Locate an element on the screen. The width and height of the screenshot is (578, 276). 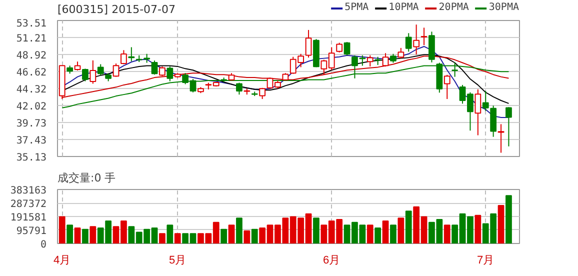
y-tick-label: 44.32 is located at coordinates (31, 90).